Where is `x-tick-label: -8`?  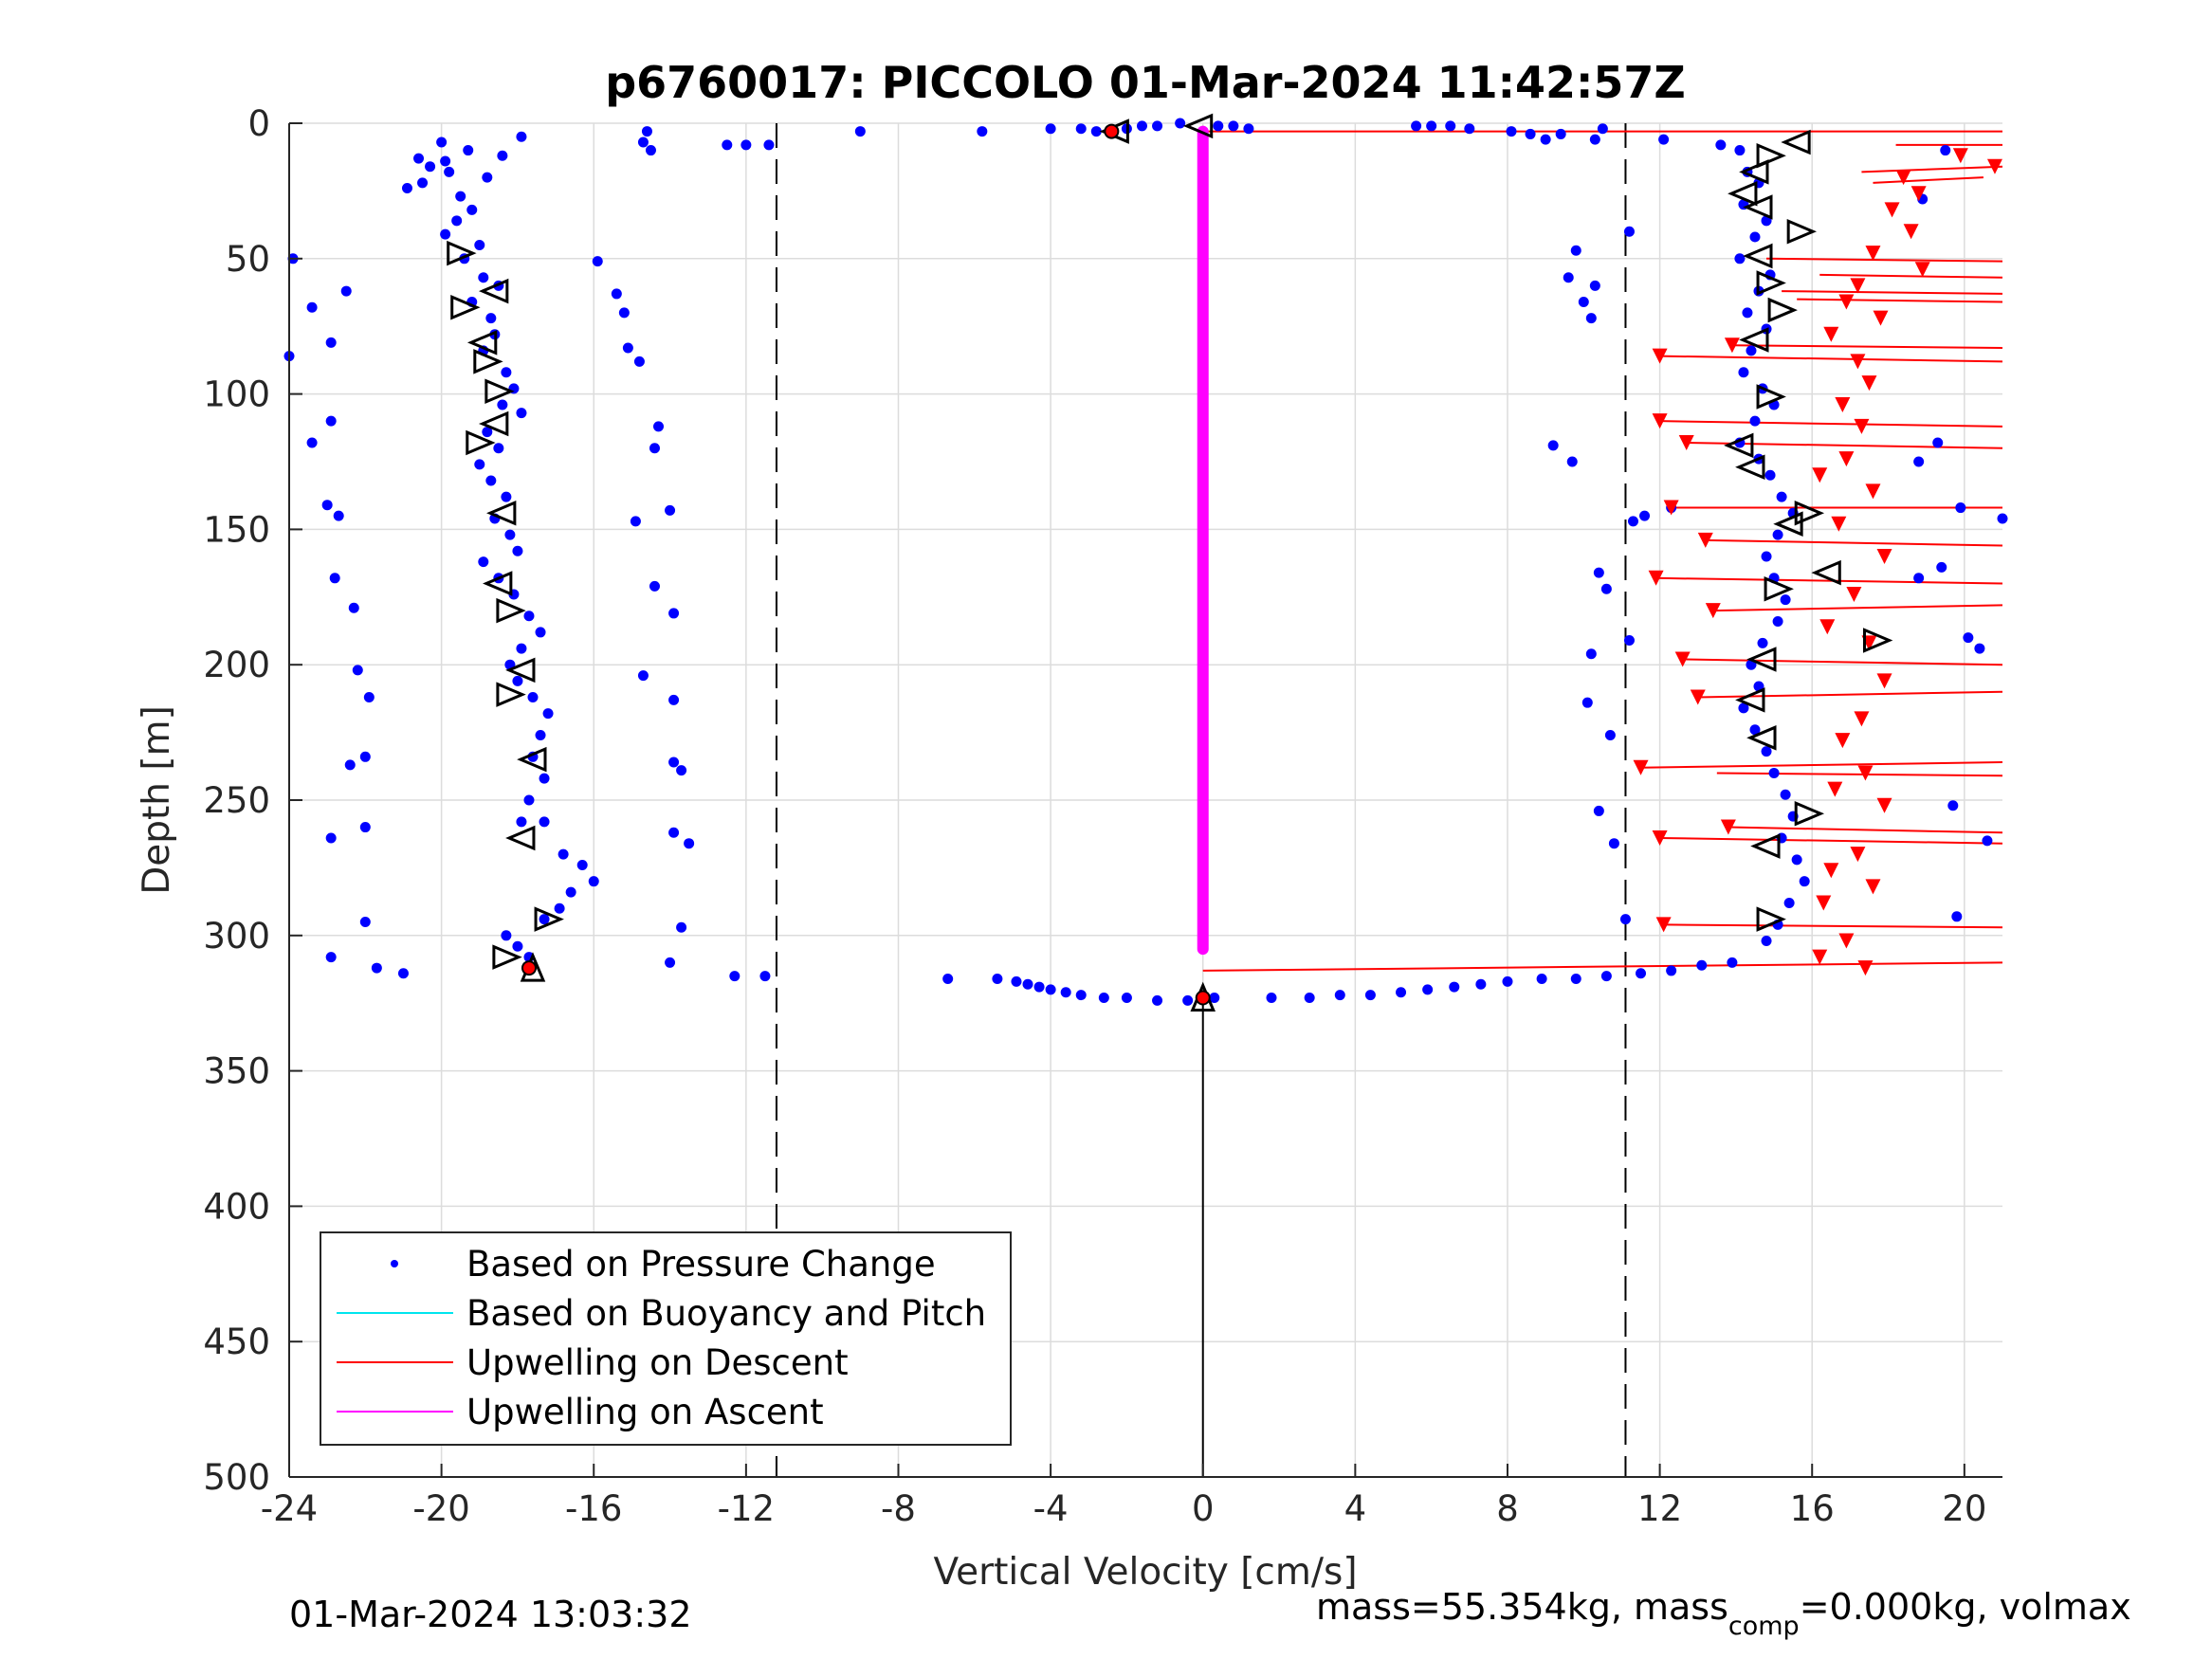
x-tick-label: -8 is located at coordinates (898, 1508).